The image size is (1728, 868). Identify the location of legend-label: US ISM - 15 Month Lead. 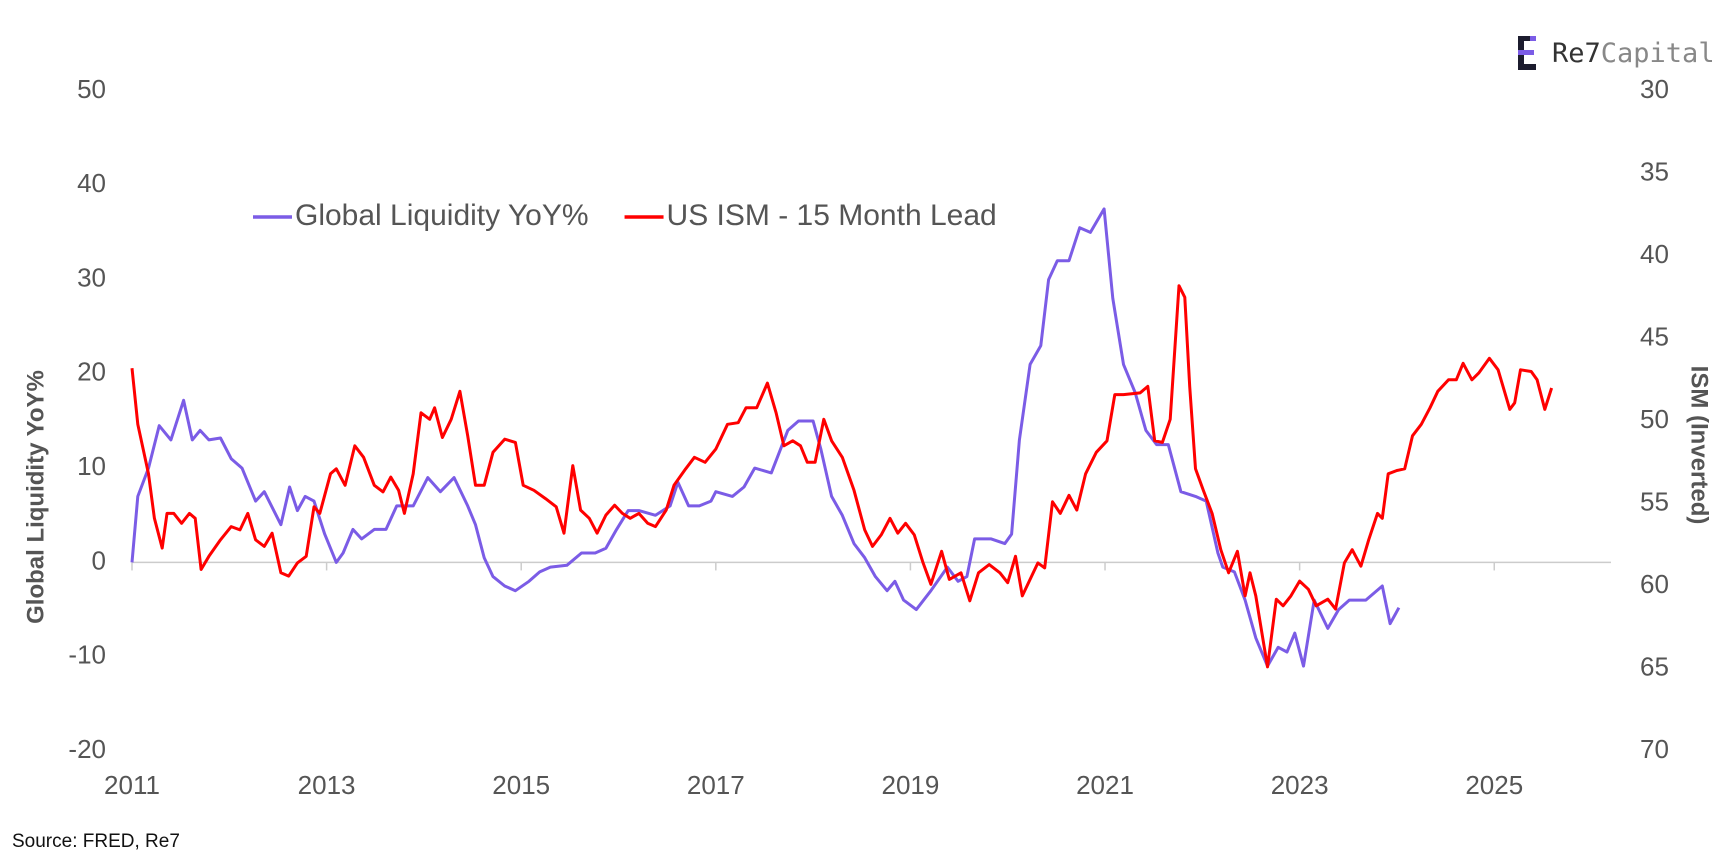
(832, 215).